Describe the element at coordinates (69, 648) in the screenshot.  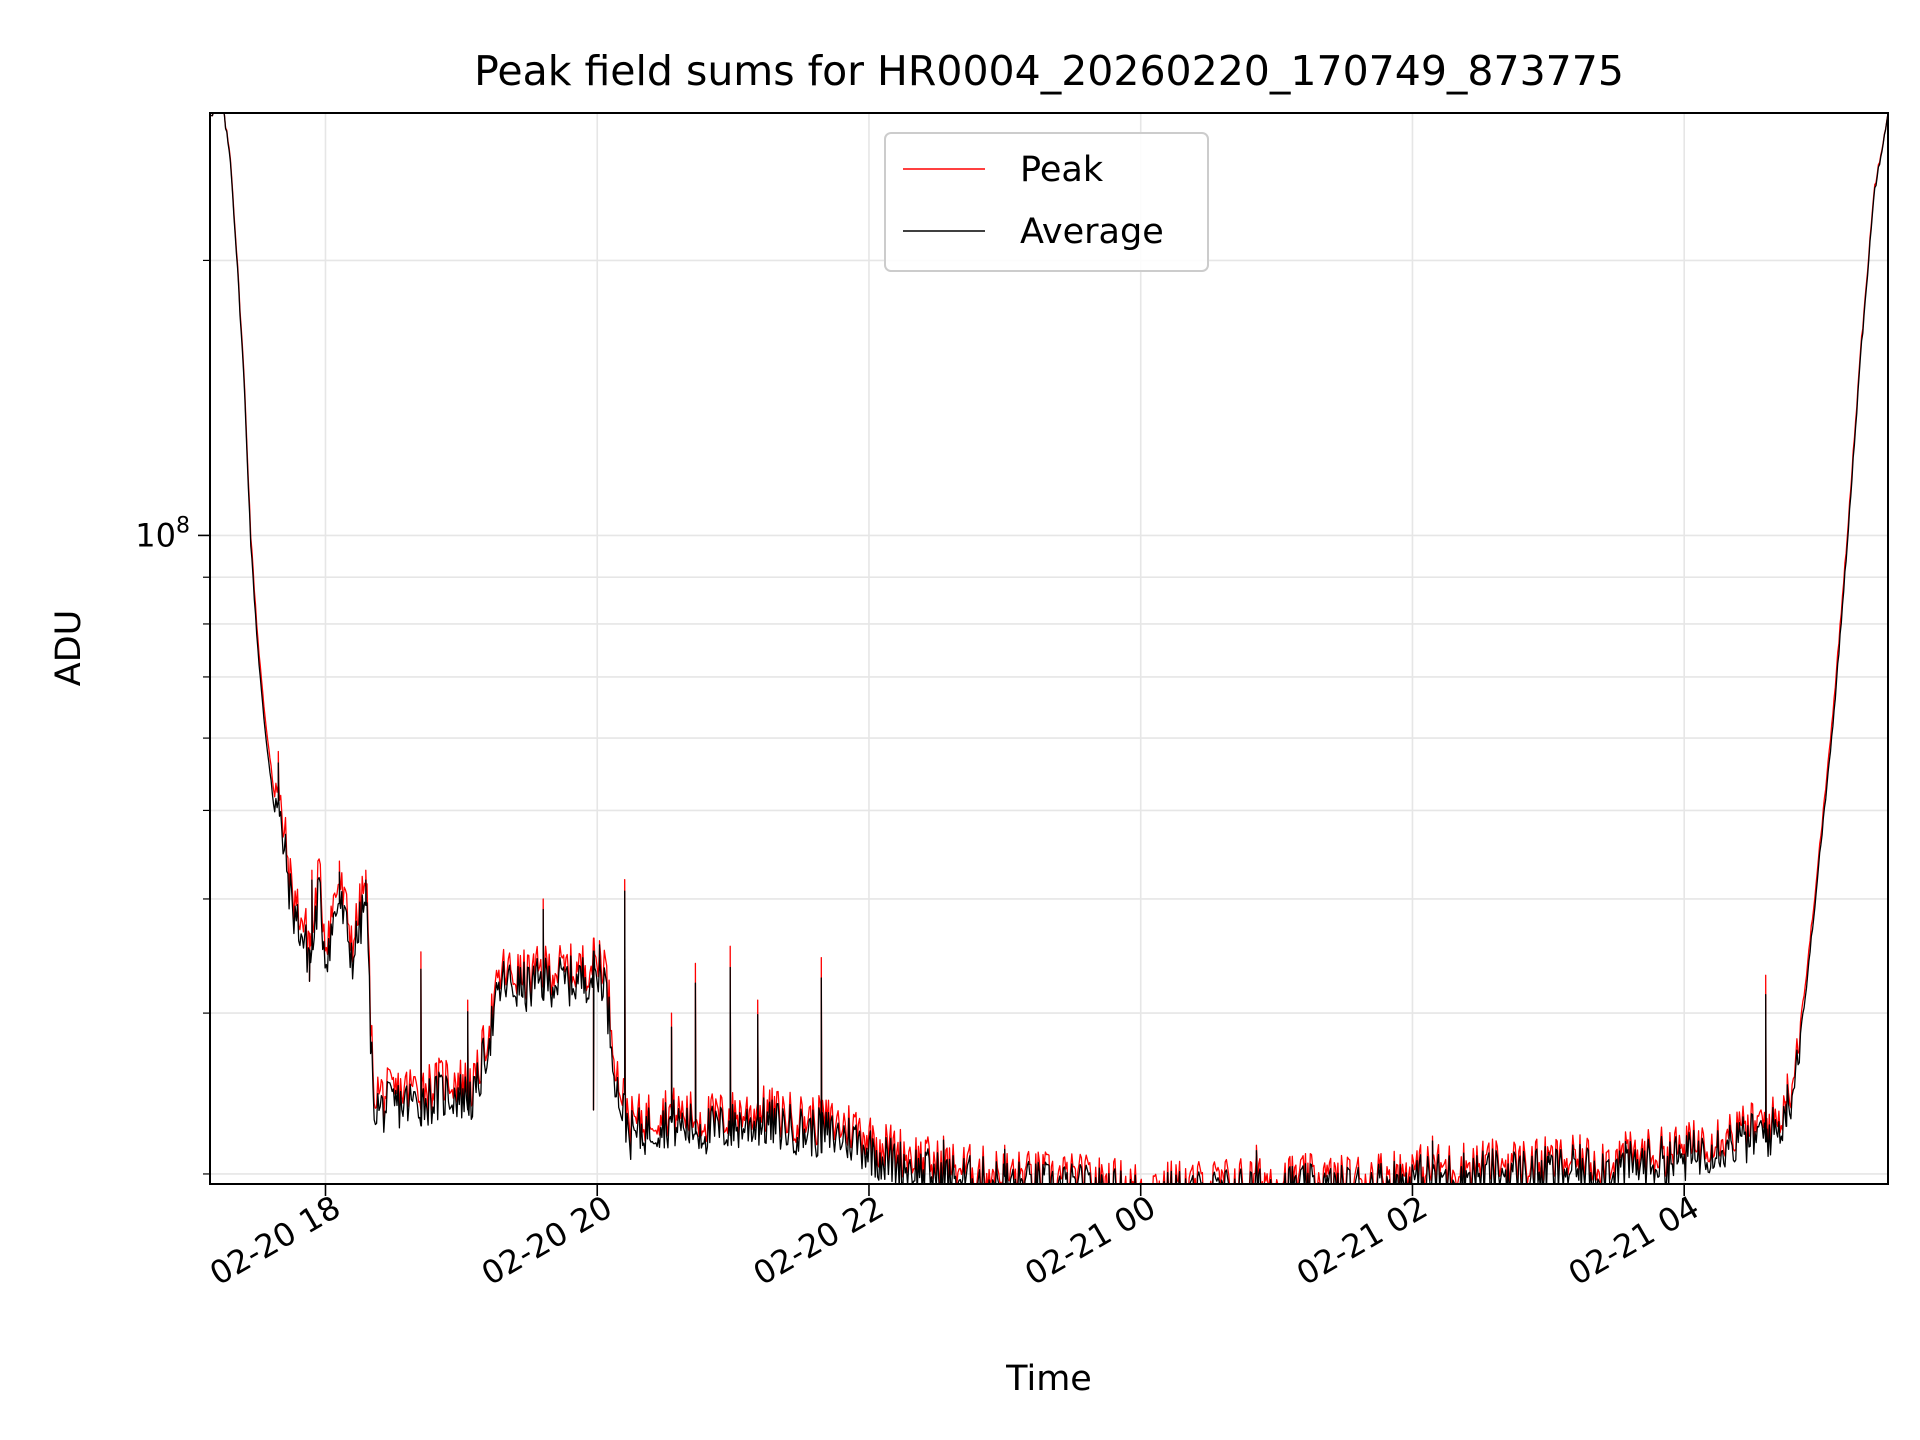
I see `y-axis-label: ADU` at that location.